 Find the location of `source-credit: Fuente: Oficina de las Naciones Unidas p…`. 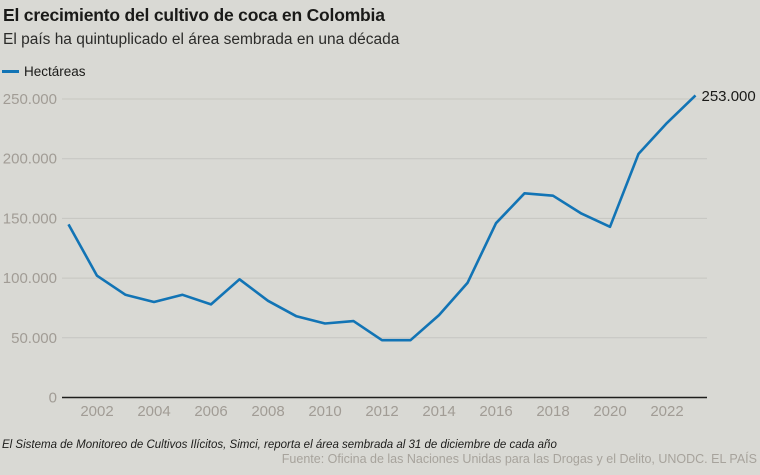

source-credit: Fuente: Oficina de las Naciones Unidas p… is located at coordinates (519, 459).